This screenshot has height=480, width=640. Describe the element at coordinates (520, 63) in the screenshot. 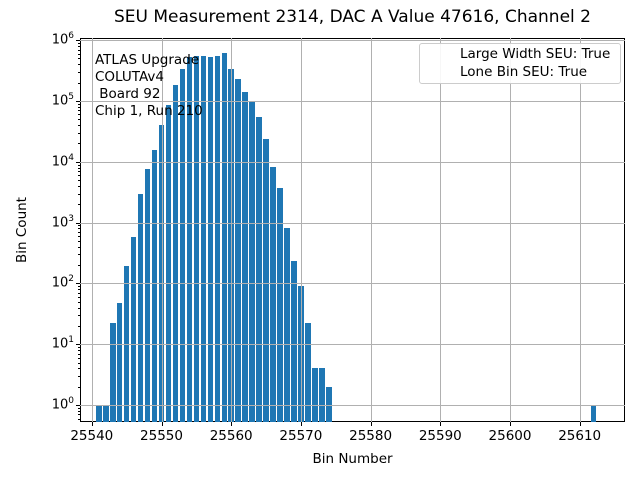

I see `legend: Large Width SEU: True Lone Bin SEU: True` at that location.